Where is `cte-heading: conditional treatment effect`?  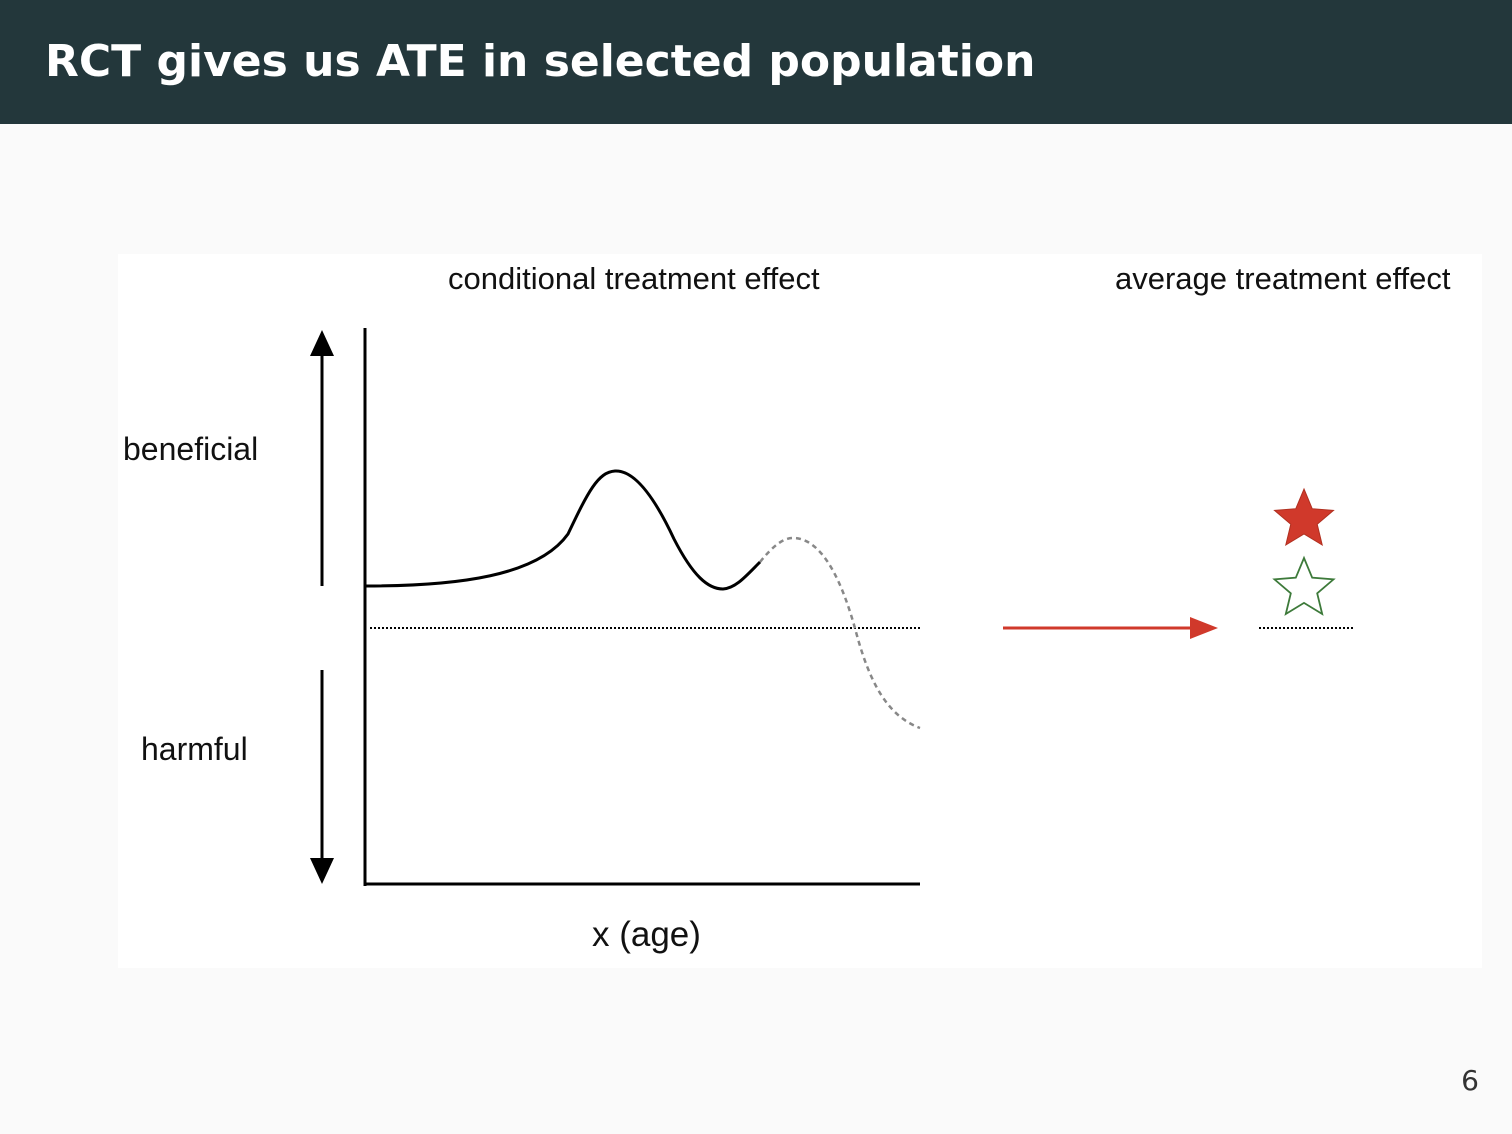
cte-heading: conditional treatment effect is located at coordinates (634, 278).